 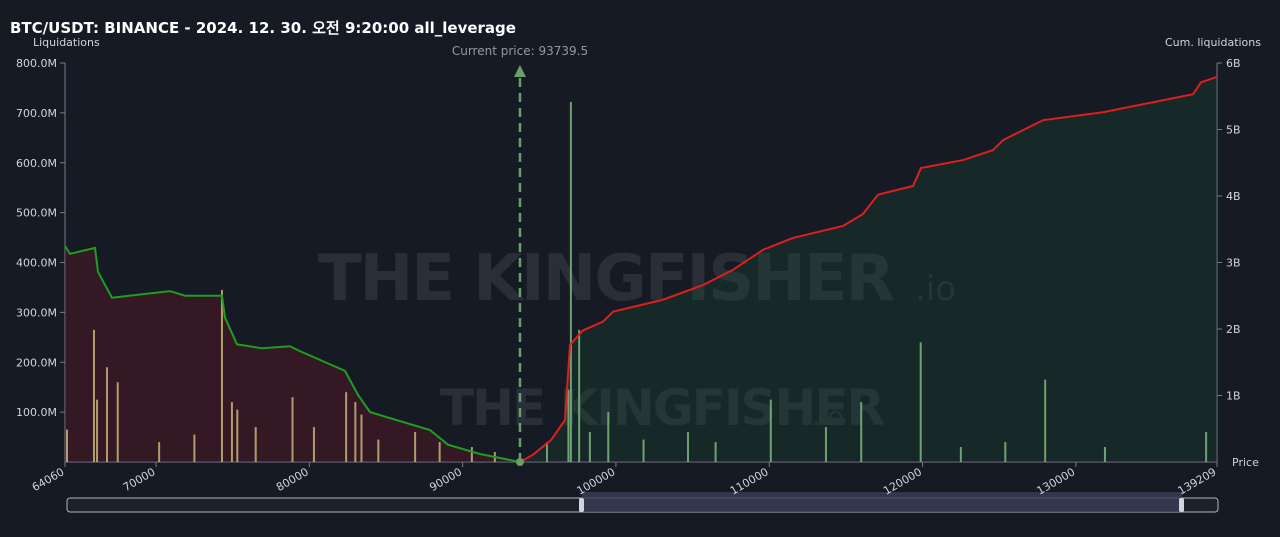 What do you see at coordinates (581, 505) in the screenshot?
I see `scroll-handle-left` at bounding box center [581, 505].